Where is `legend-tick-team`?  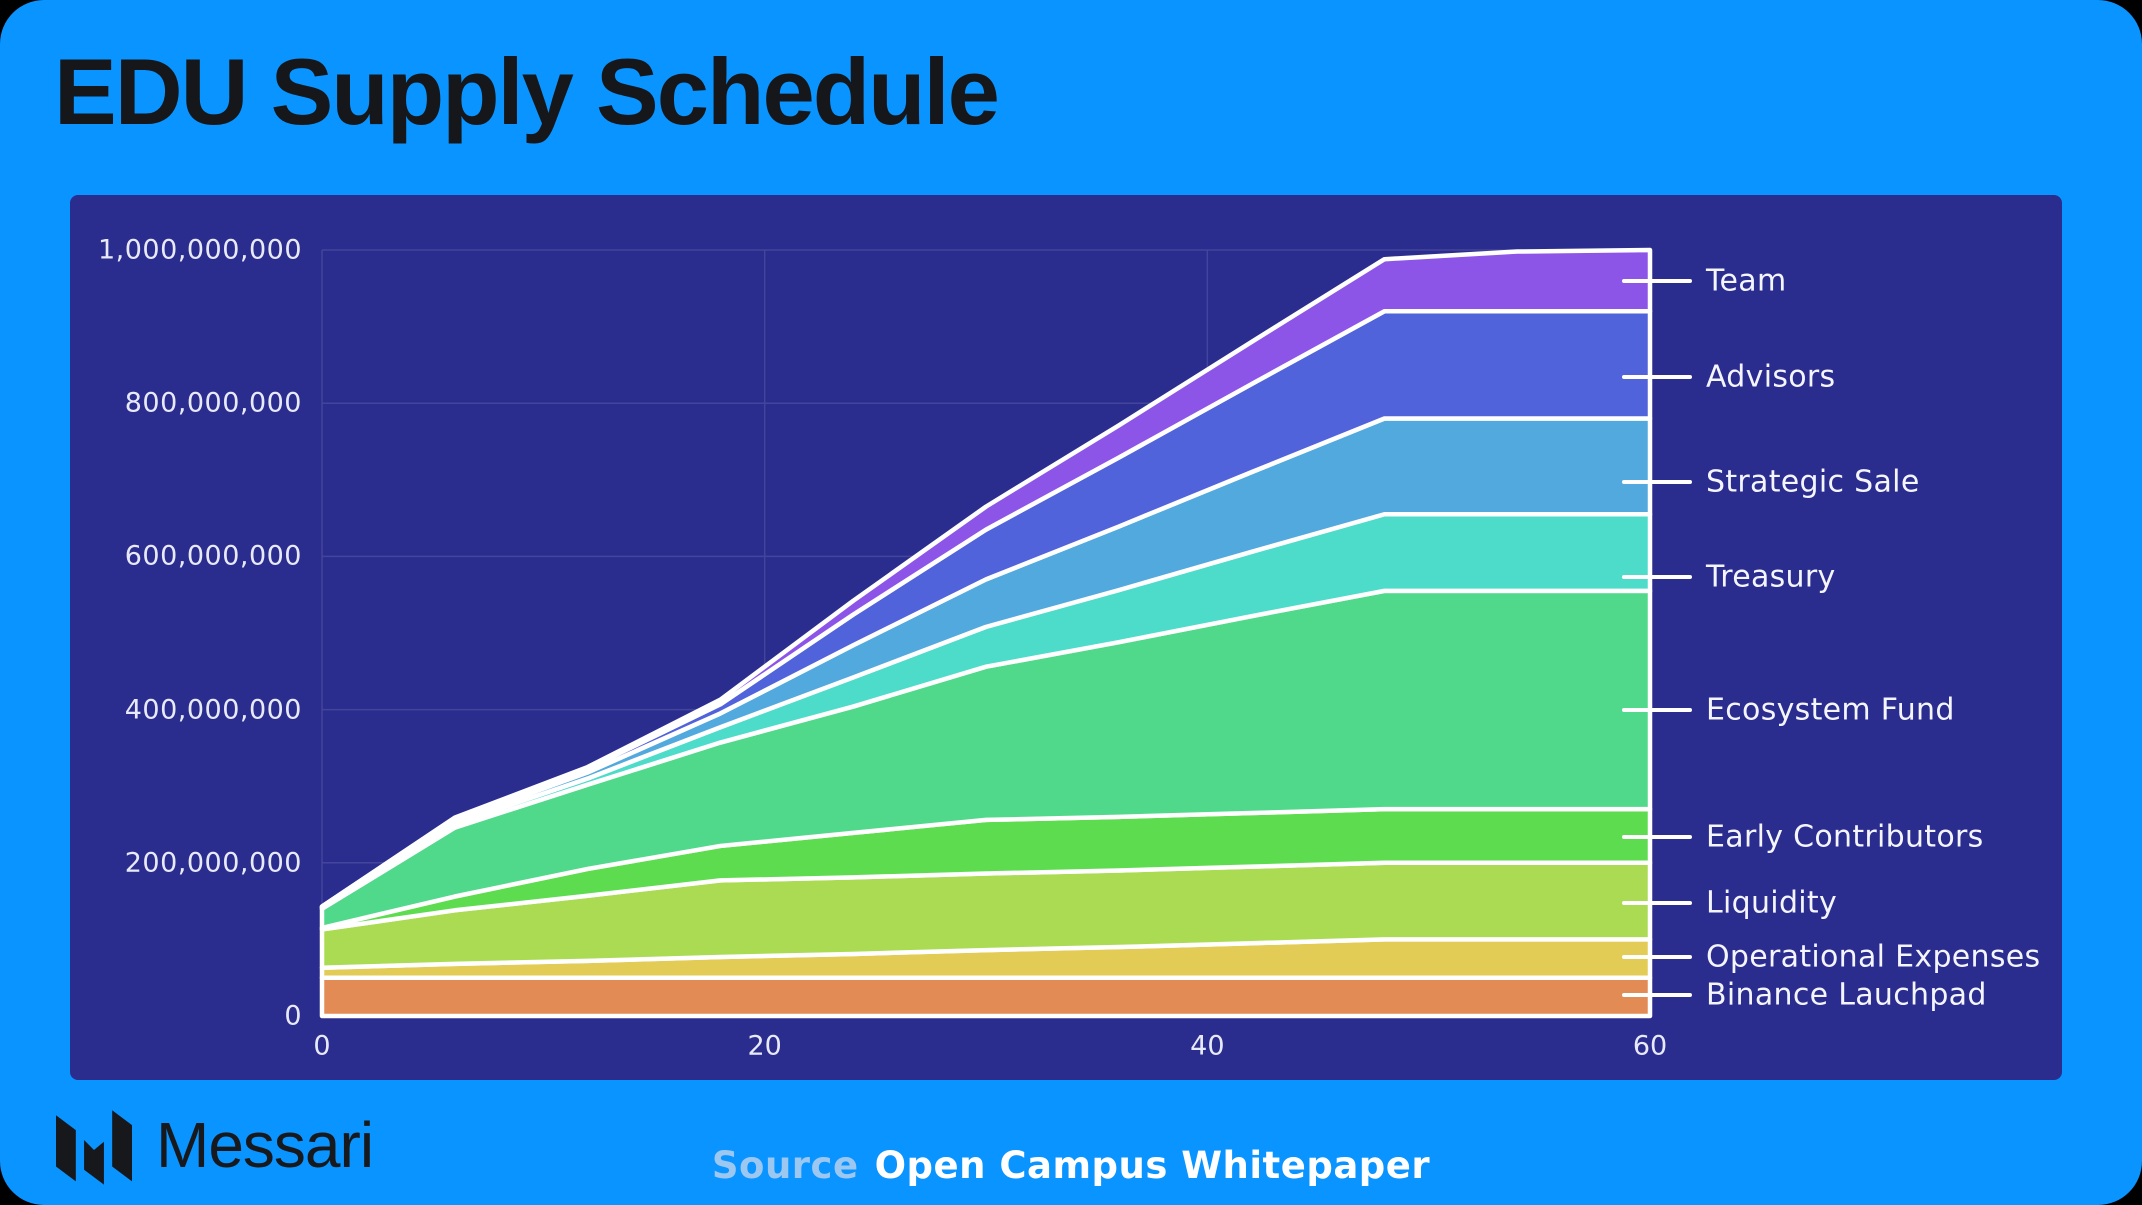
legend-tick-team is located at coordinates (1657, 281).